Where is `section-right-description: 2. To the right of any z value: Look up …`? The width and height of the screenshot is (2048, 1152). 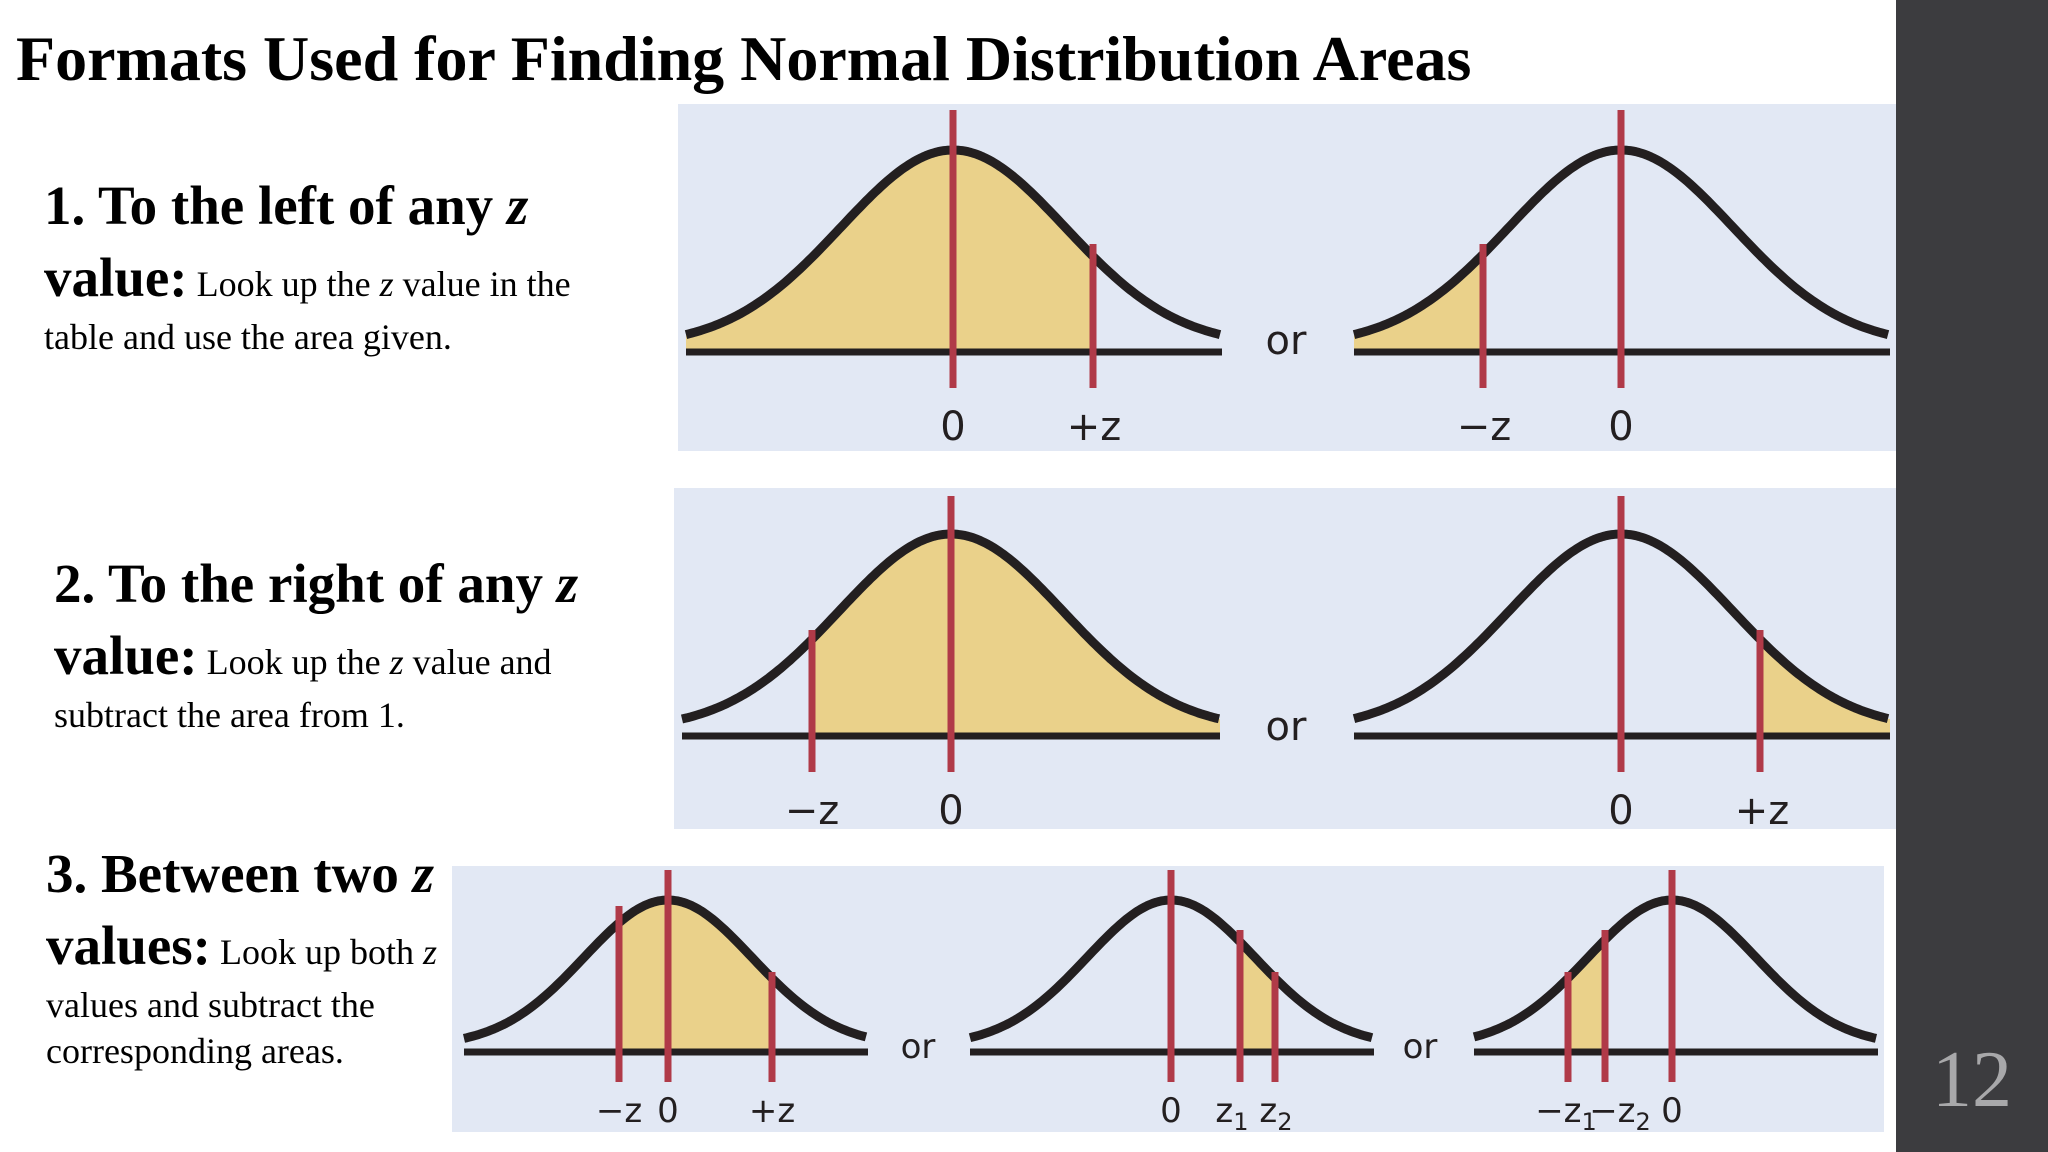 section-right-description: 2. To the right of any z value: Look up … is located at coordinates (349, 643).